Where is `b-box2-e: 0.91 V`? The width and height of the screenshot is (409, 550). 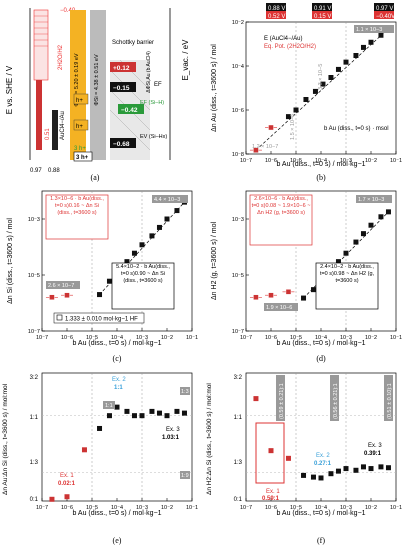
b-box2-e: 0.91 V is located at coordinates (322, 9).